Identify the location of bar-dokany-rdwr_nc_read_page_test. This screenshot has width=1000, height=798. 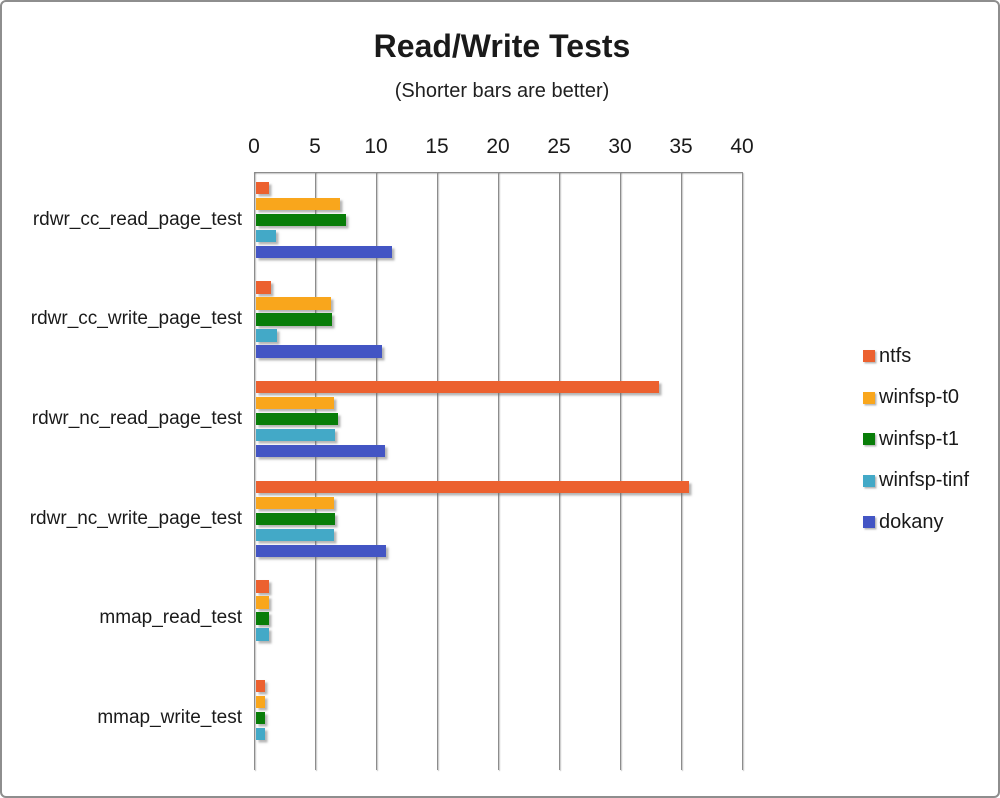
(320, 451).